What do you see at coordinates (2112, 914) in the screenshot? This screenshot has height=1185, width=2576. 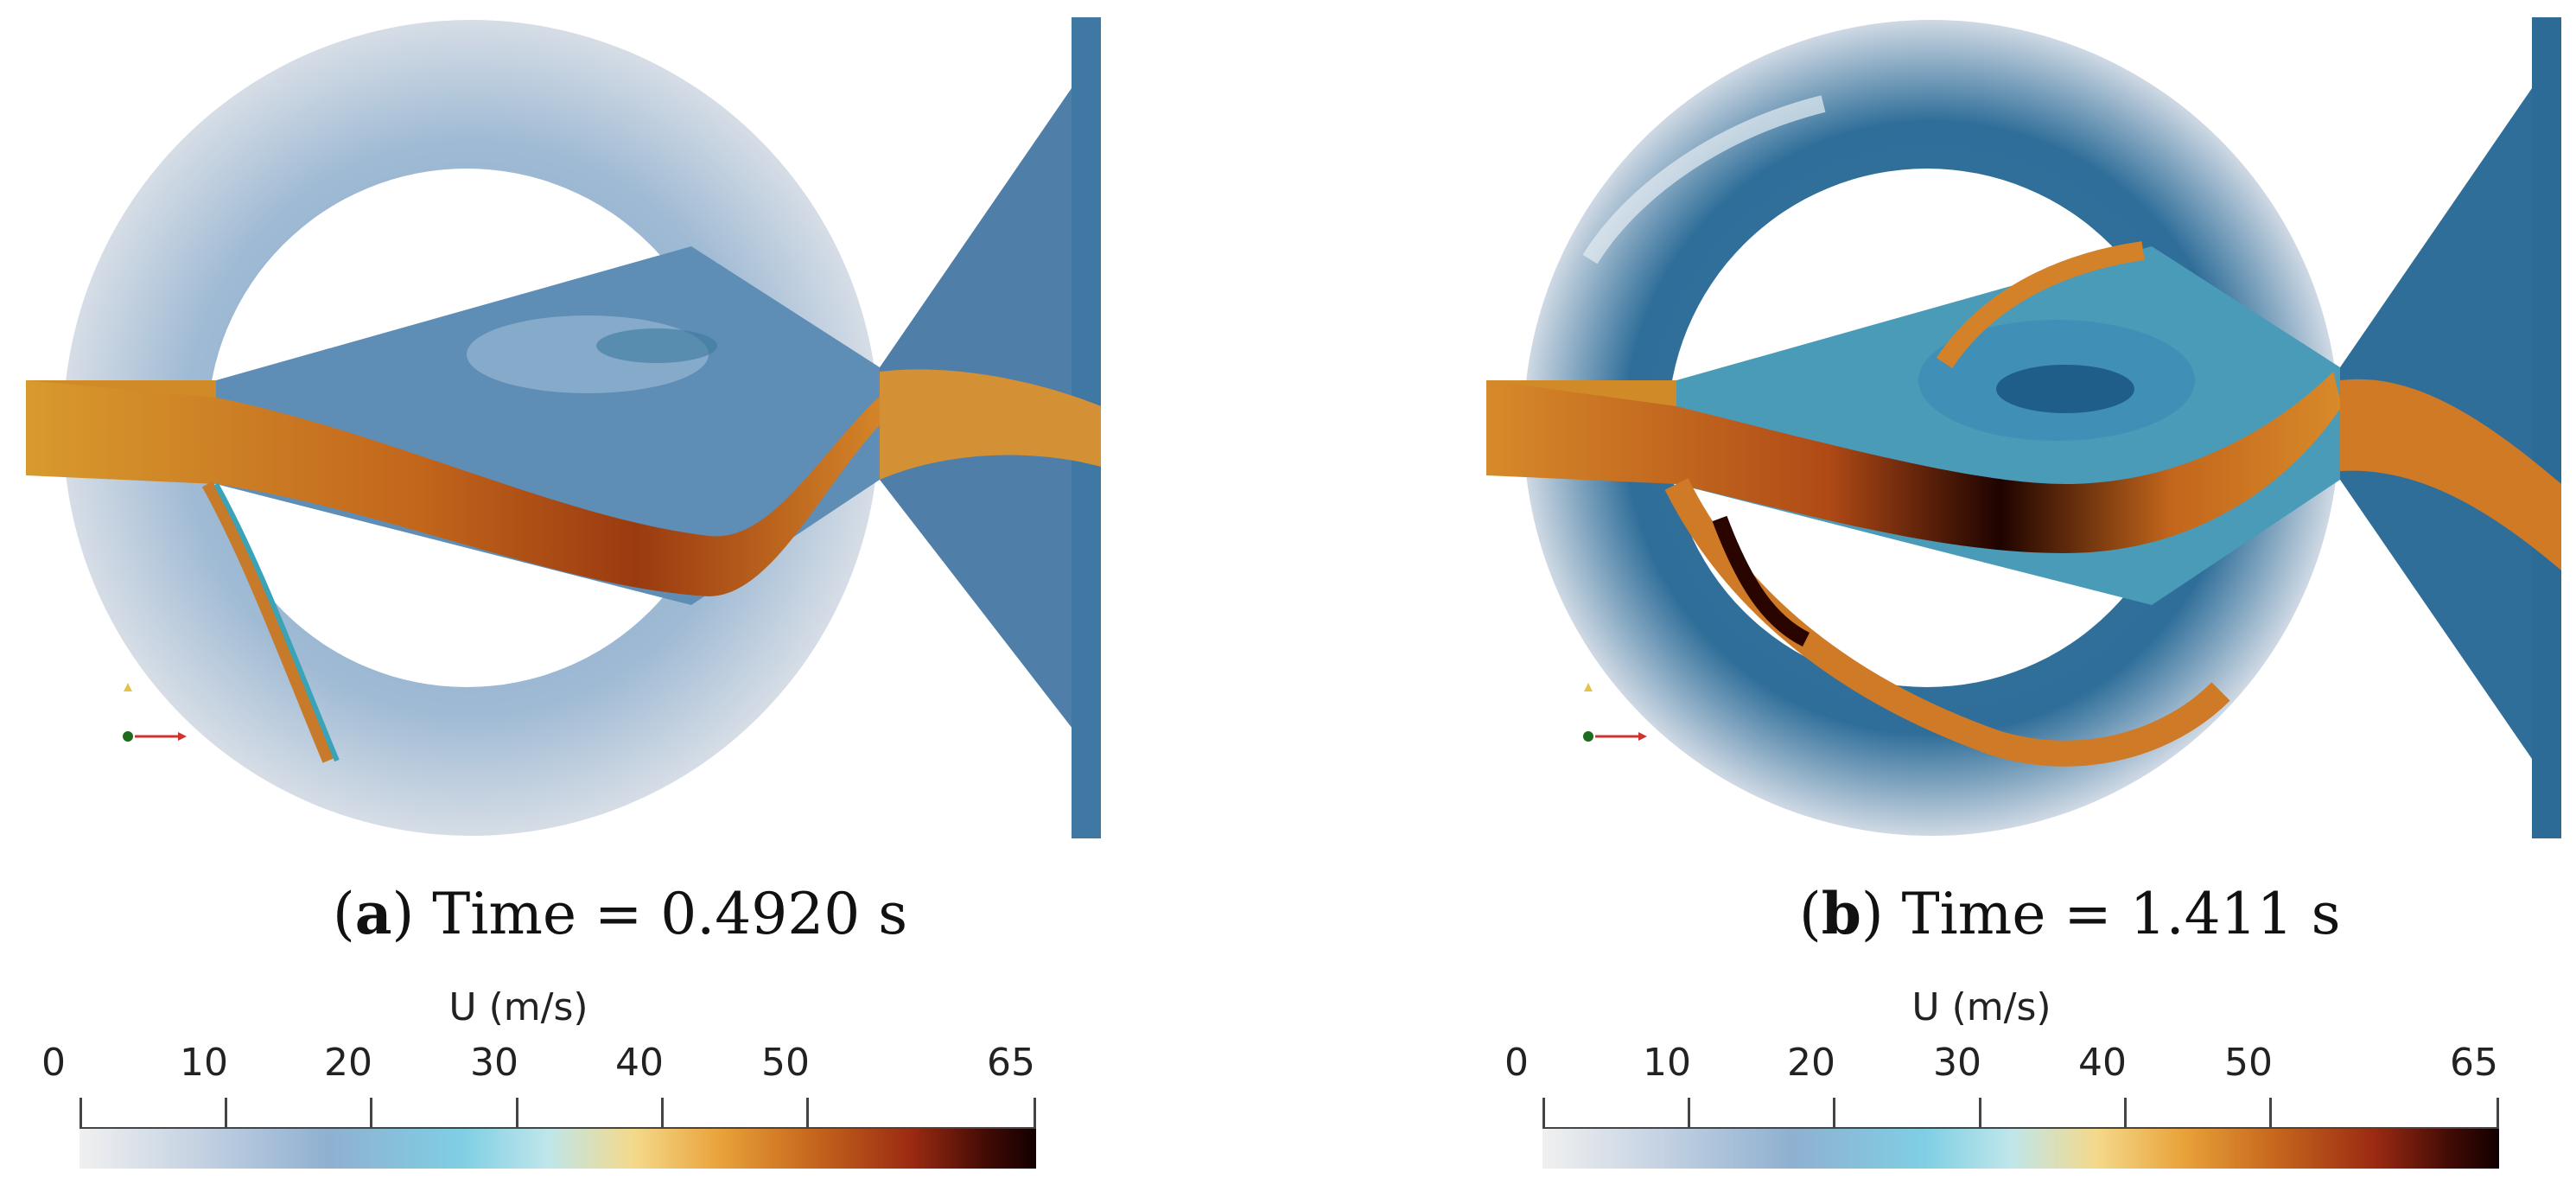 I see `caption-text: Time = 1.411 s` at bounding box center [2112, 914].